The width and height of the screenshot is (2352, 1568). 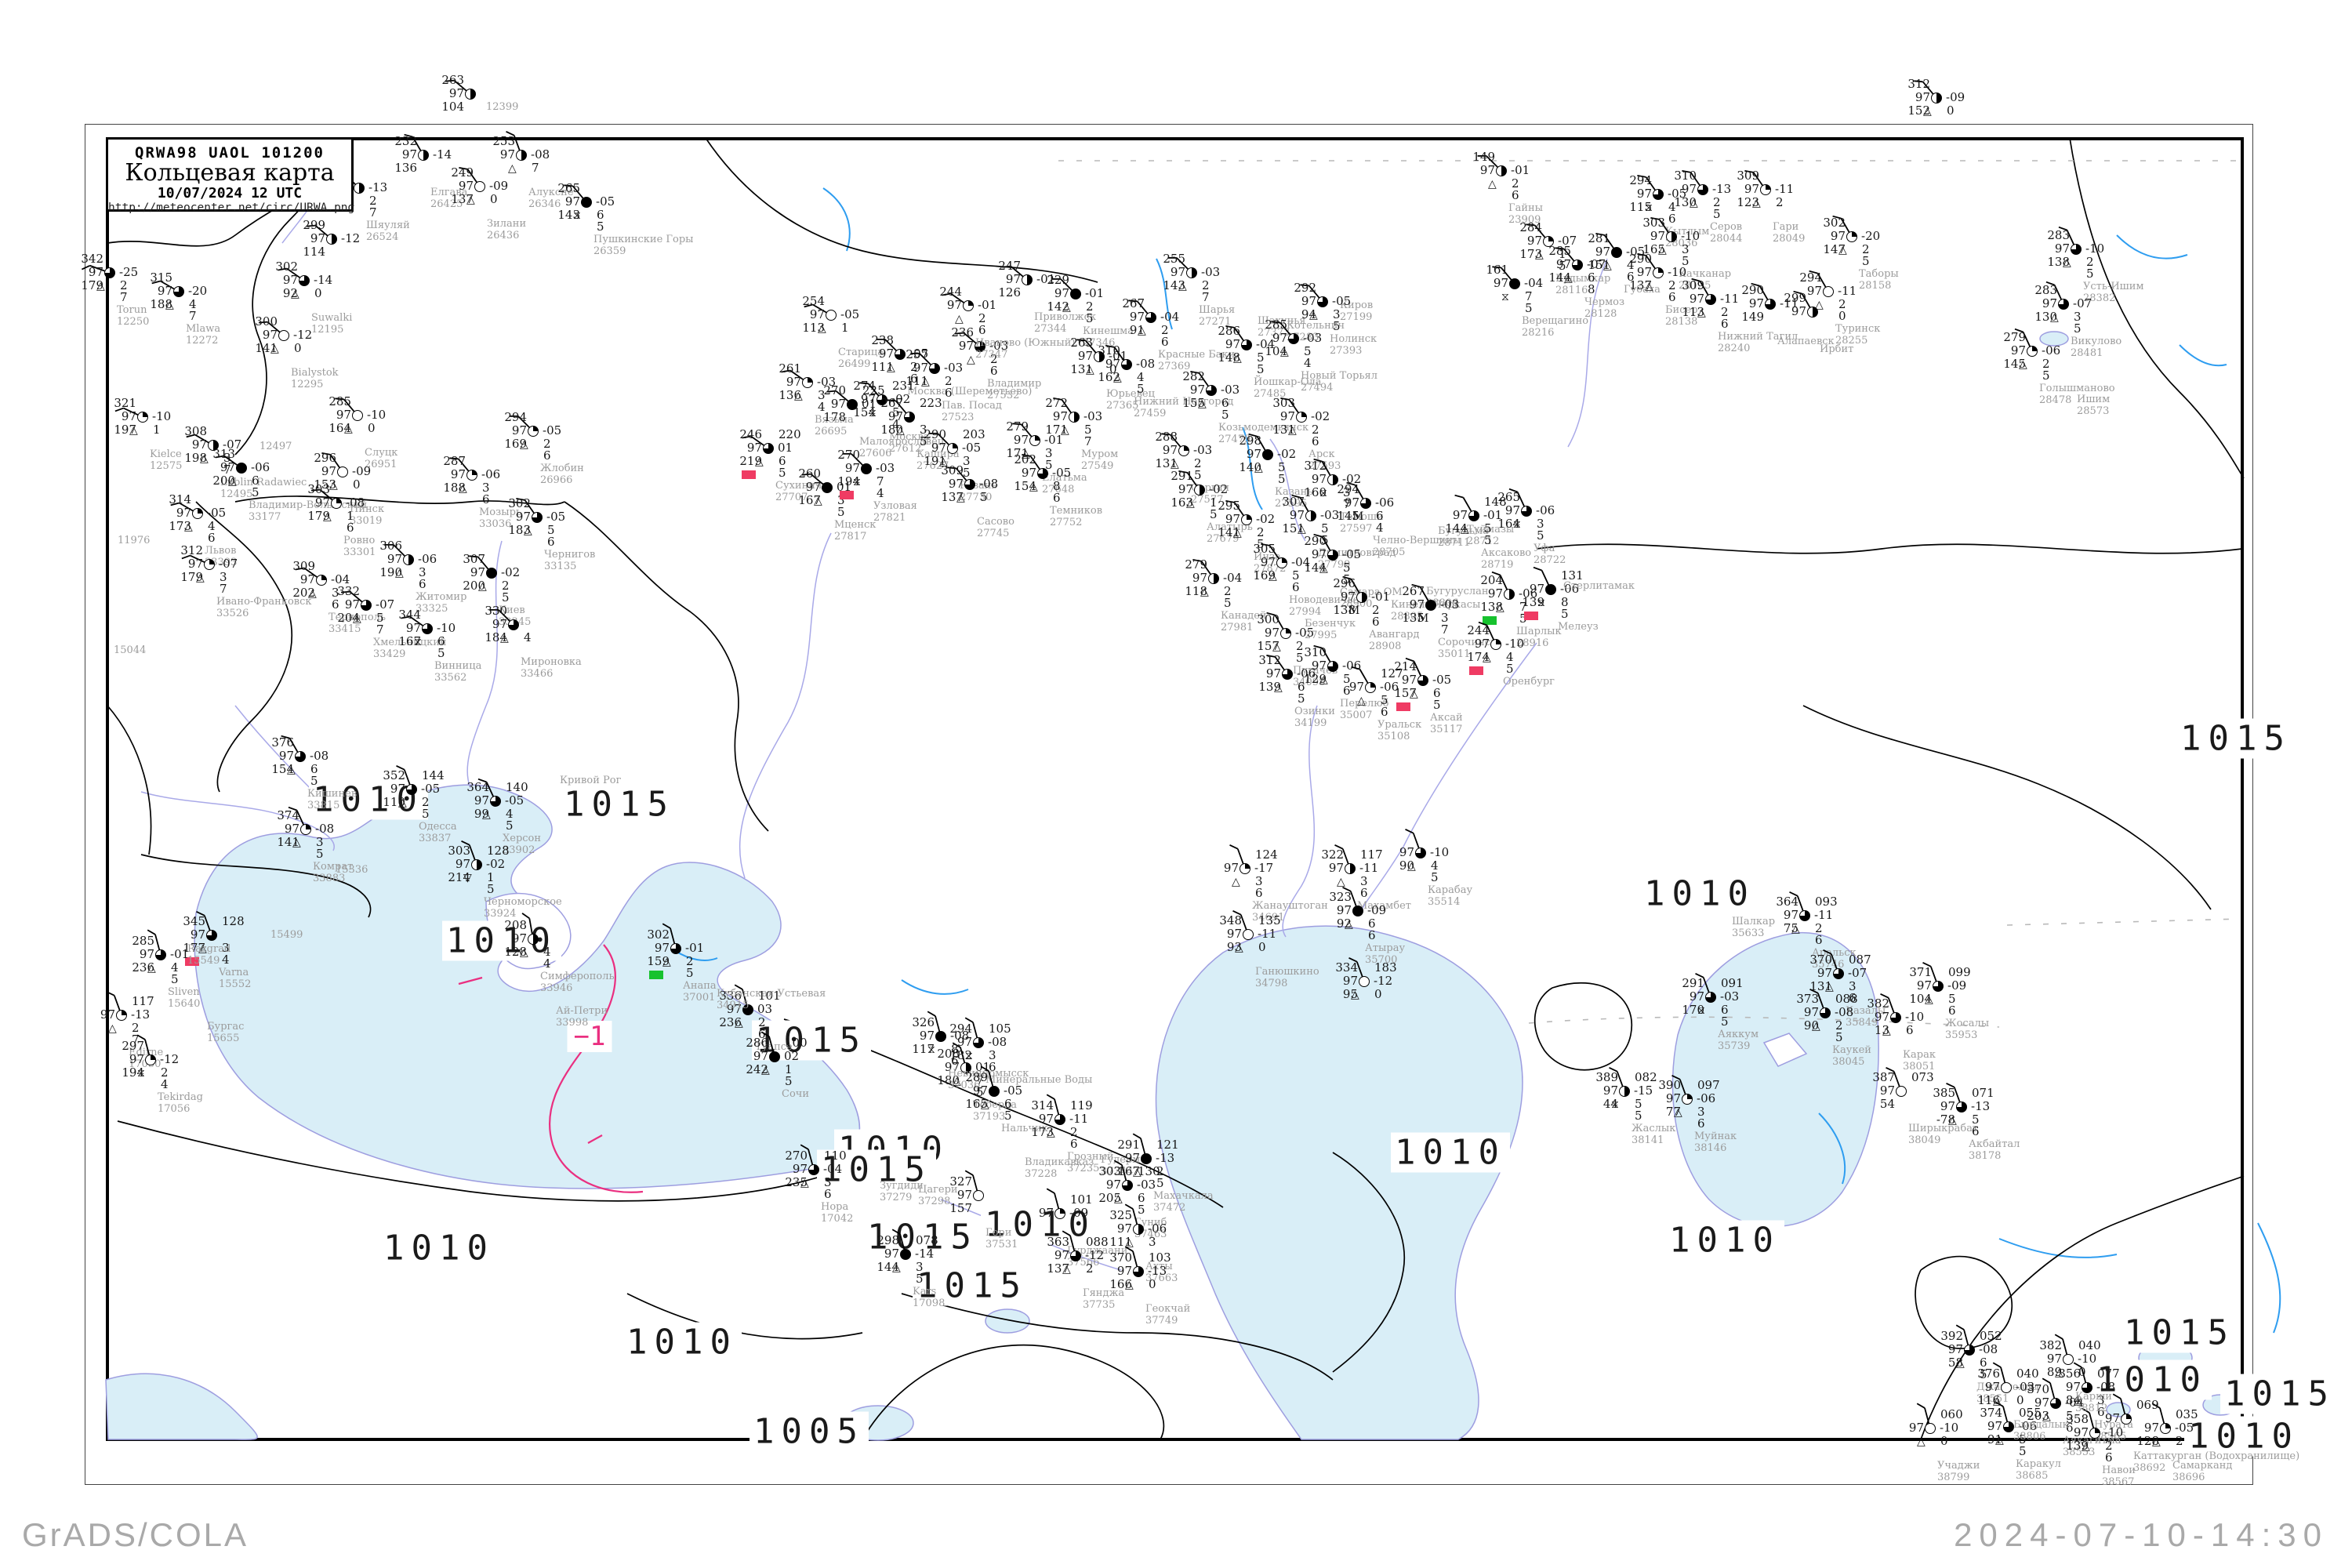 What do you see at coordinates (1357, 305) in the screenshot?
I see `station-name: Киров` at bounding box center [1357, 305].